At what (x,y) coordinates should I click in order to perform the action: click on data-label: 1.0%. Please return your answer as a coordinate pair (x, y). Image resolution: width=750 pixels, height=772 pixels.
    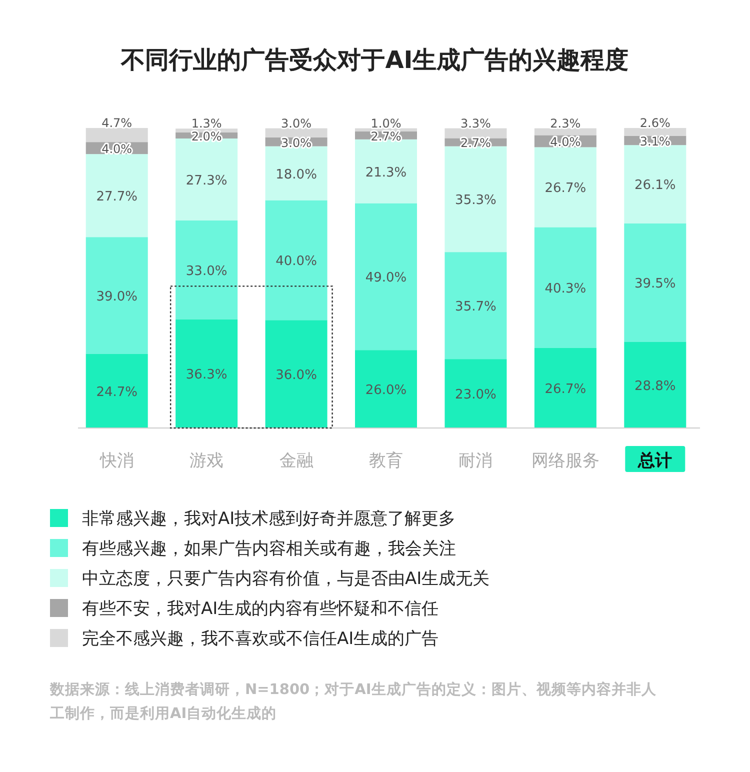
    Looking at the image, I should click on (386, 123).